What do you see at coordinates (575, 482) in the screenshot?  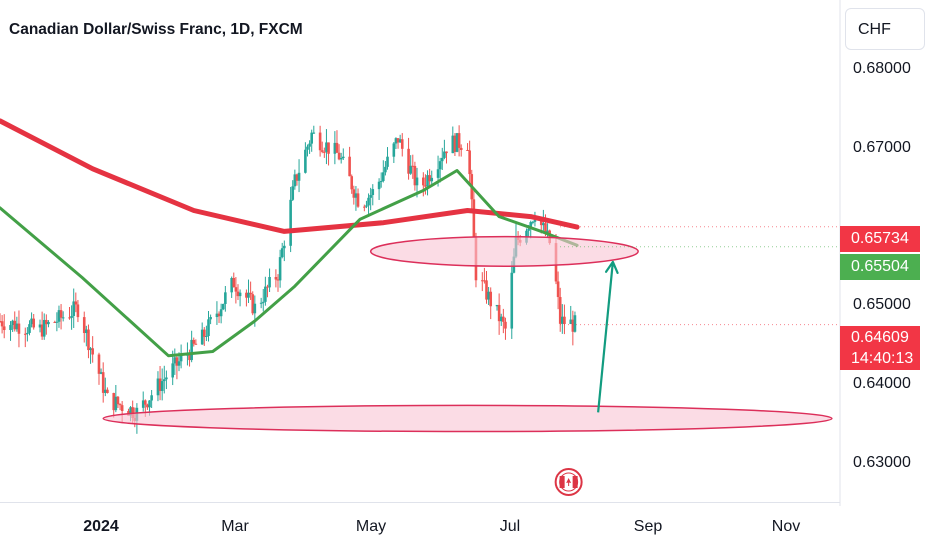 I see `flag-right-band` at bounding box center [575, 482].